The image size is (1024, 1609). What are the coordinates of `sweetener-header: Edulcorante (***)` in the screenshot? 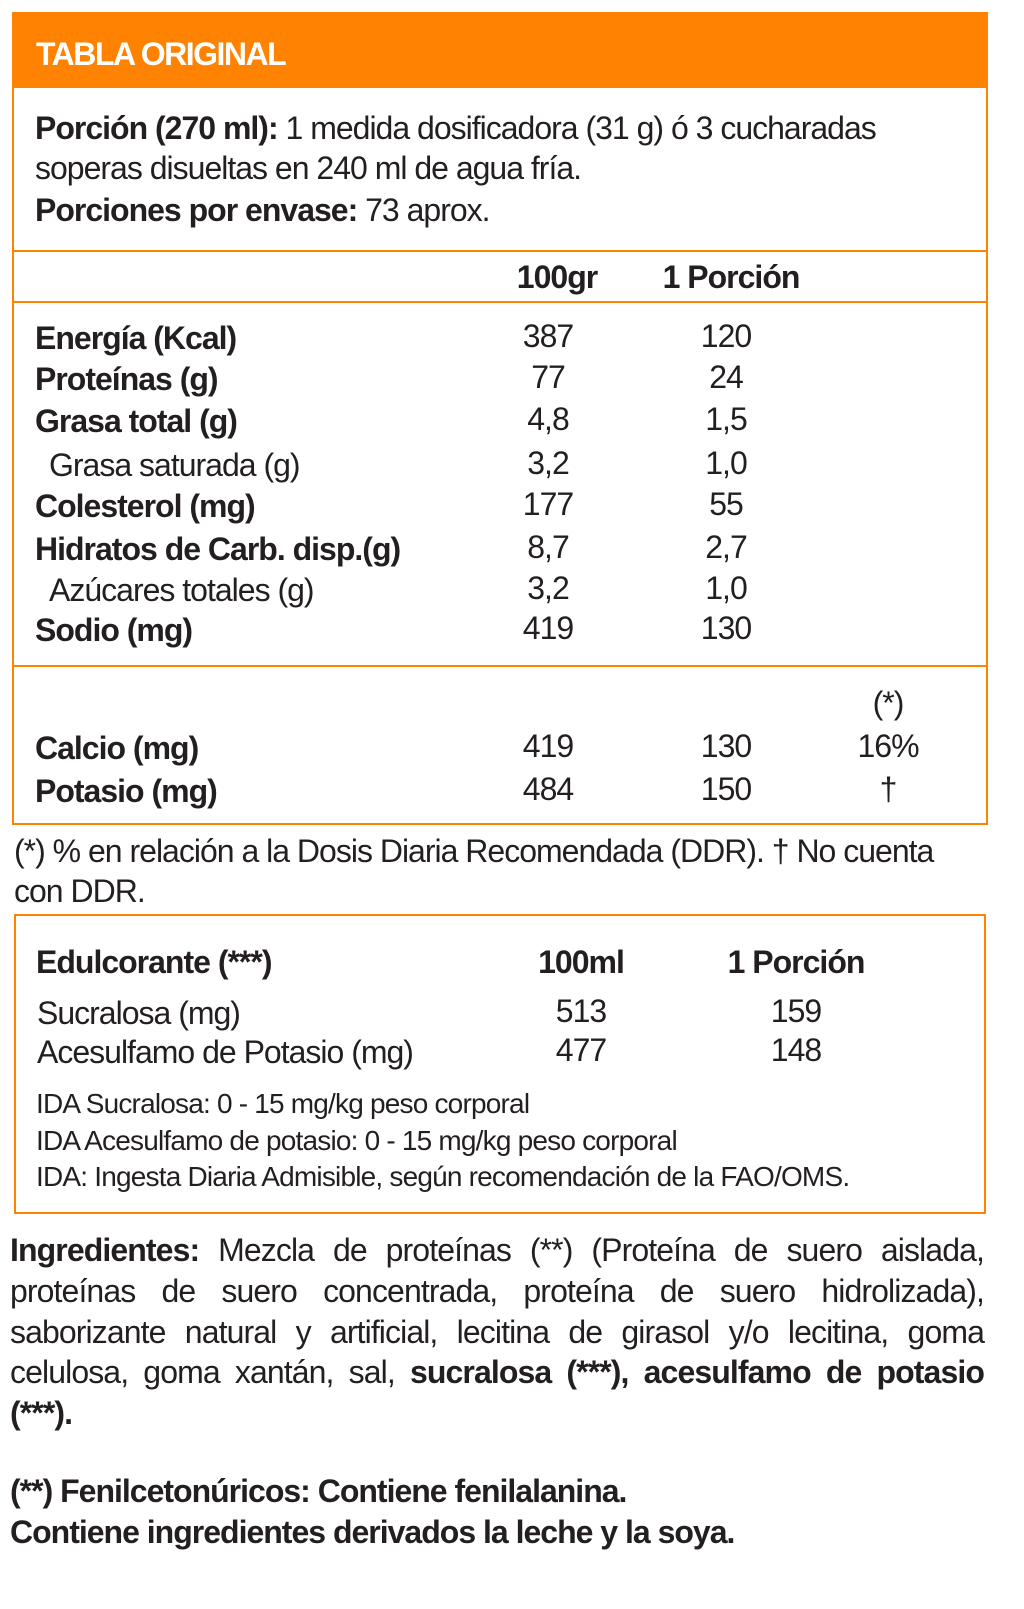 It's located at (154, 962).